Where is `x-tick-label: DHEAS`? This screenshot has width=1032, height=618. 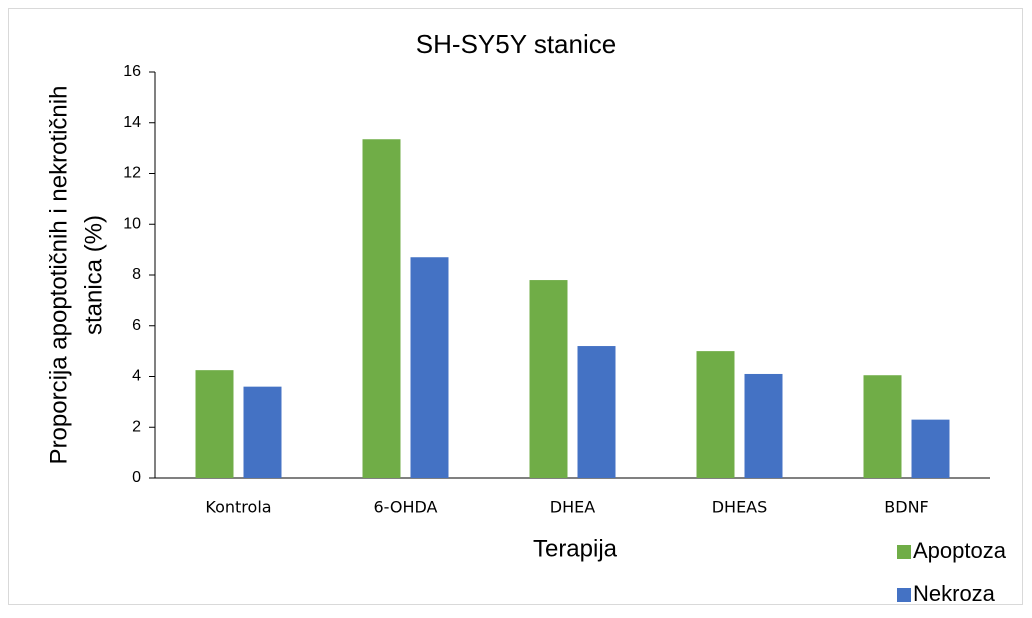
x-tick-label: DHEAS is located at coordinates (740, 507).